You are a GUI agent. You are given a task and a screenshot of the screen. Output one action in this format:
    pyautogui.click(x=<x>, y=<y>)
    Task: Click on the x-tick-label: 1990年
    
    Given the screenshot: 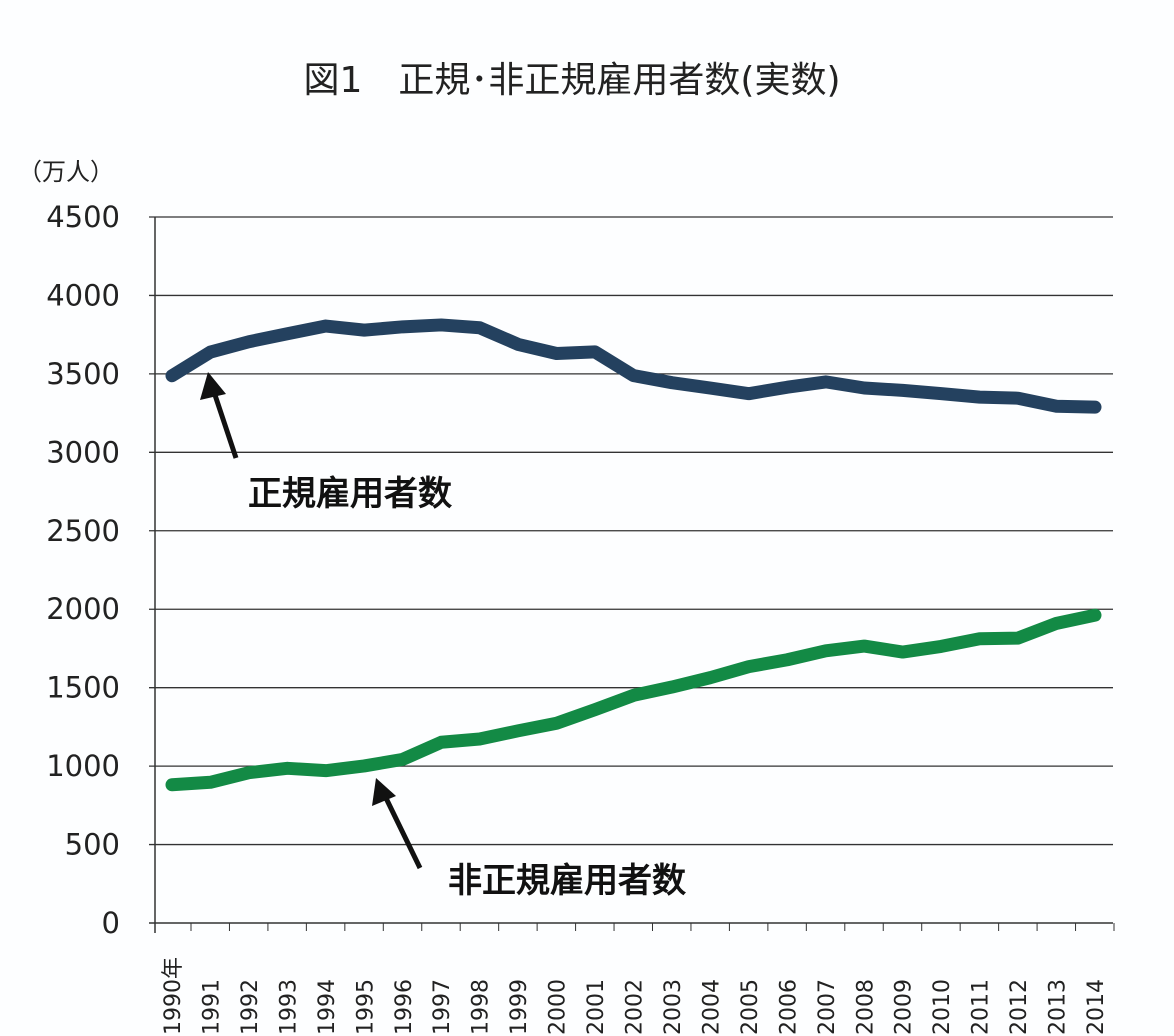 What is the action you would take?
    pyautogui.click(x=173, y=996)
    